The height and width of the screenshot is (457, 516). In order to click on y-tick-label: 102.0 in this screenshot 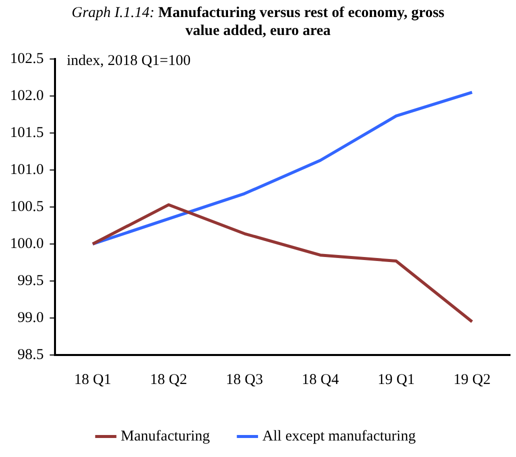, I will do `click(27, 96)`.